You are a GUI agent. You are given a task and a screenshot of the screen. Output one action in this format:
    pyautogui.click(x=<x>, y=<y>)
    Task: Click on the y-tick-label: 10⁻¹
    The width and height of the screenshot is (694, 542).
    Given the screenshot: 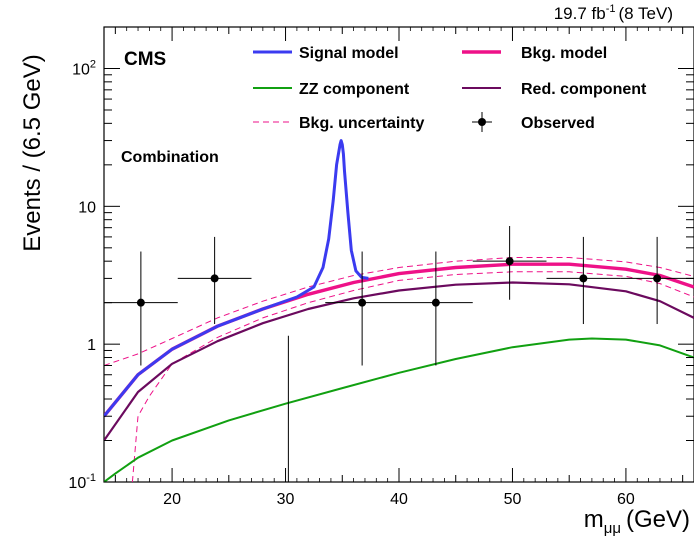 What is the action you would take?
    pyautogui.click(x=82, y=482)
    